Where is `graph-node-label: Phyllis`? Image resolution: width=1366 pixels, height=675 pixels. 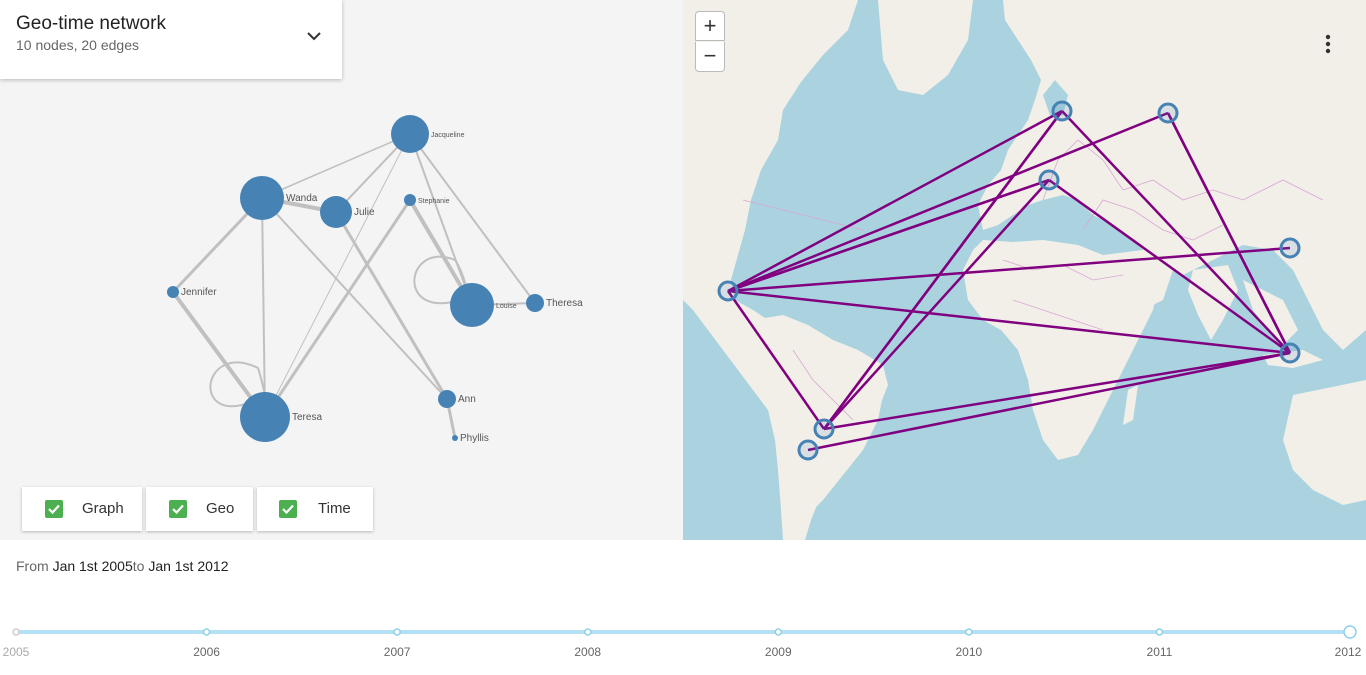 graph-node-label: Phyllis is located at coordinates (474, 438).